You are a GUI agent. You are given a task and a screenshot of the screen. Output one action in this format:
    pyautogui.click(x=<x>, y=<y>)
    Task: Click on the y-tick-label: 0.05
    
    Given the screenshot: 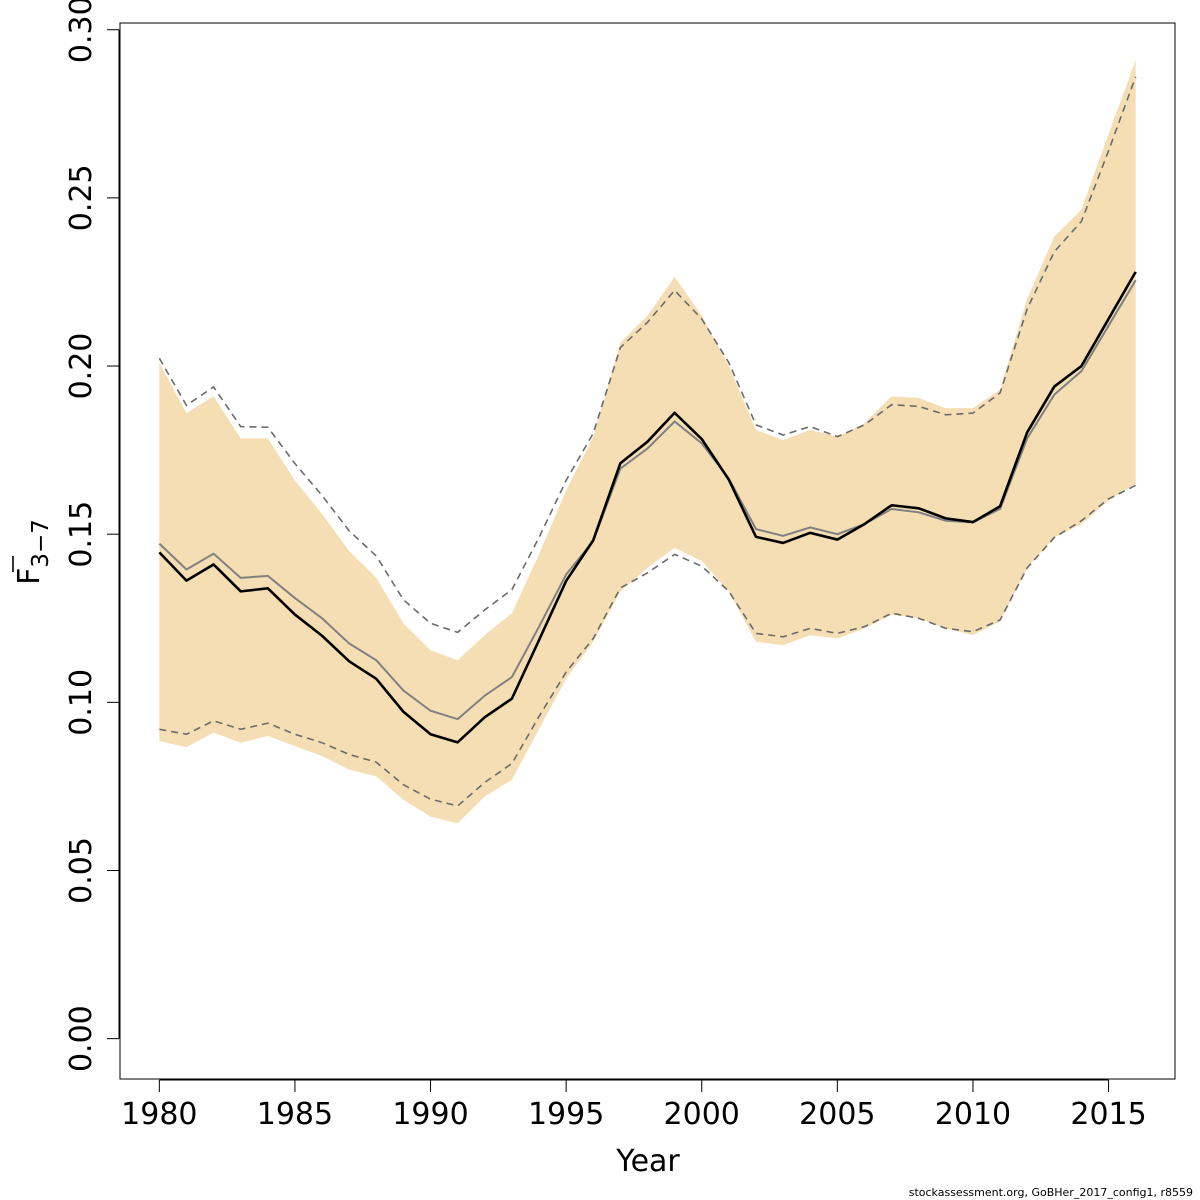 What is the action you would take?
    pyautogui.click(x=81, y=870)
    